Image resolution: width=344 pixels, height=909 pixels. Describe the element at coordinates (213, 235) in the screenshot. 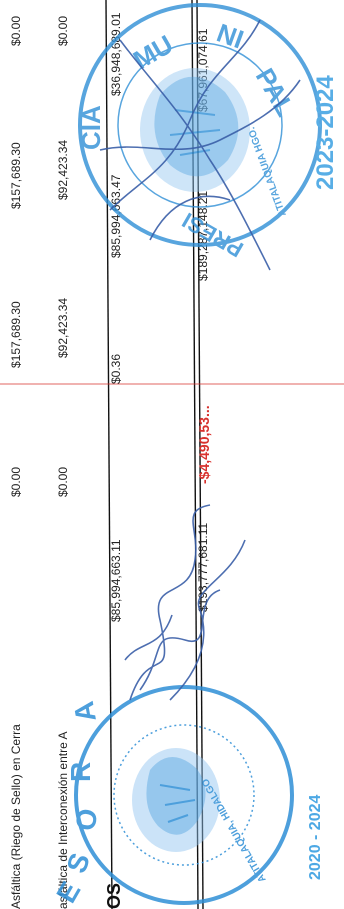

I see `svg-text: PRESI` at that location.